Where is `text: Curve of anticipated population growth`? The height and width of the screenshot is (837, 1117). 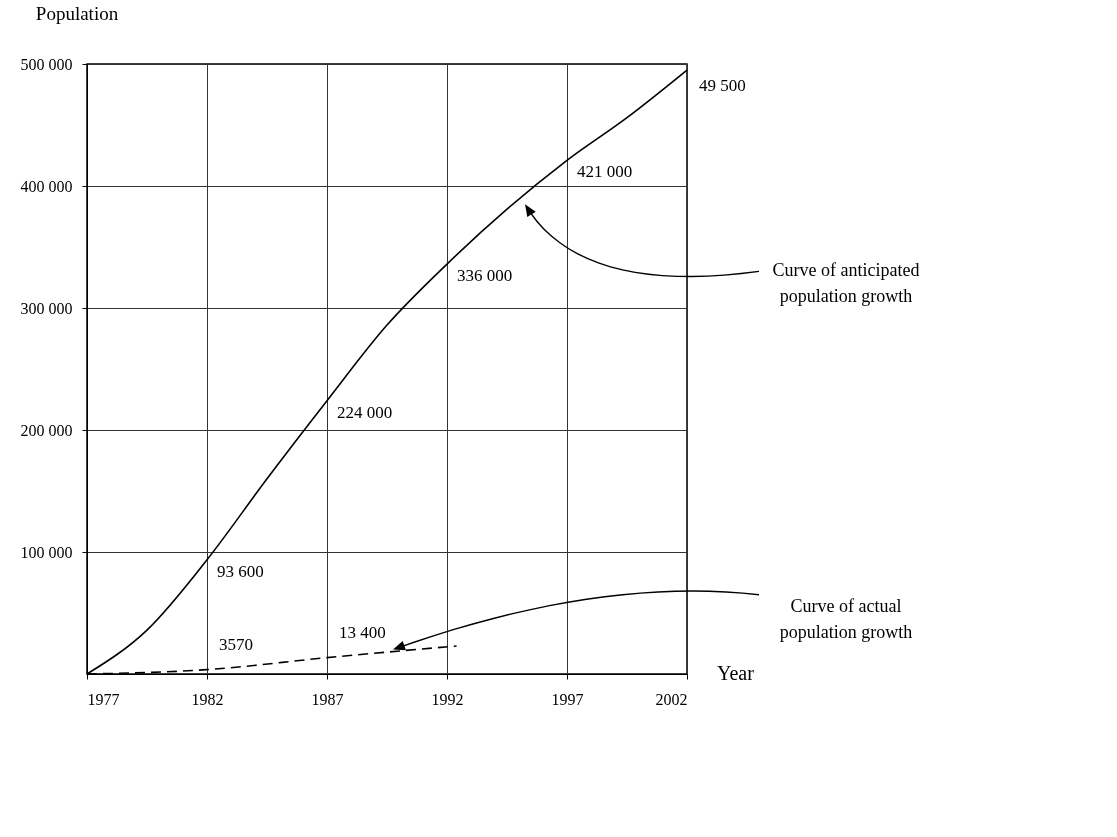
text: Curve of anticipated population growth is located at coordinates (846, 283).